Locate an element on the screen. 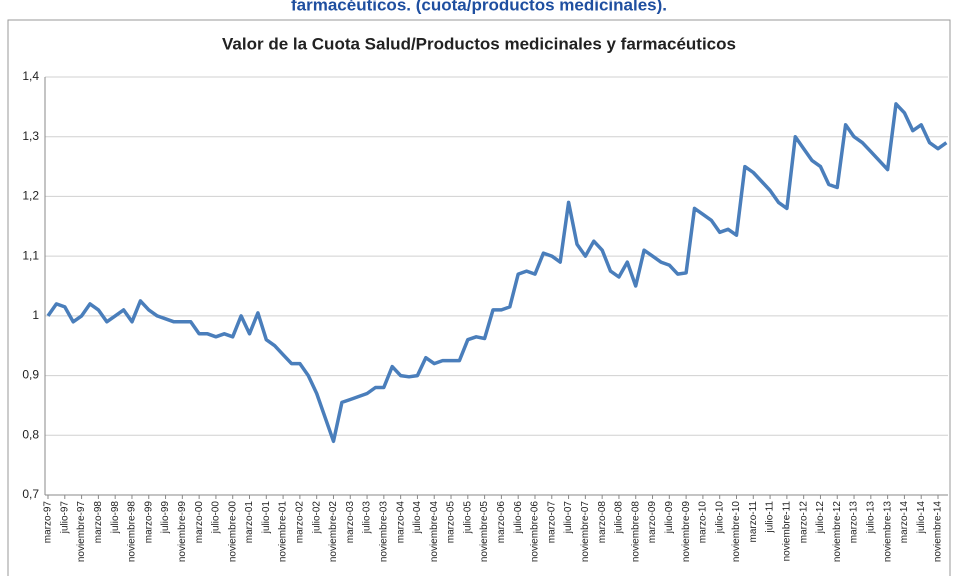  x-tick-label: marzo-13 is located at coordinates (854, 522).